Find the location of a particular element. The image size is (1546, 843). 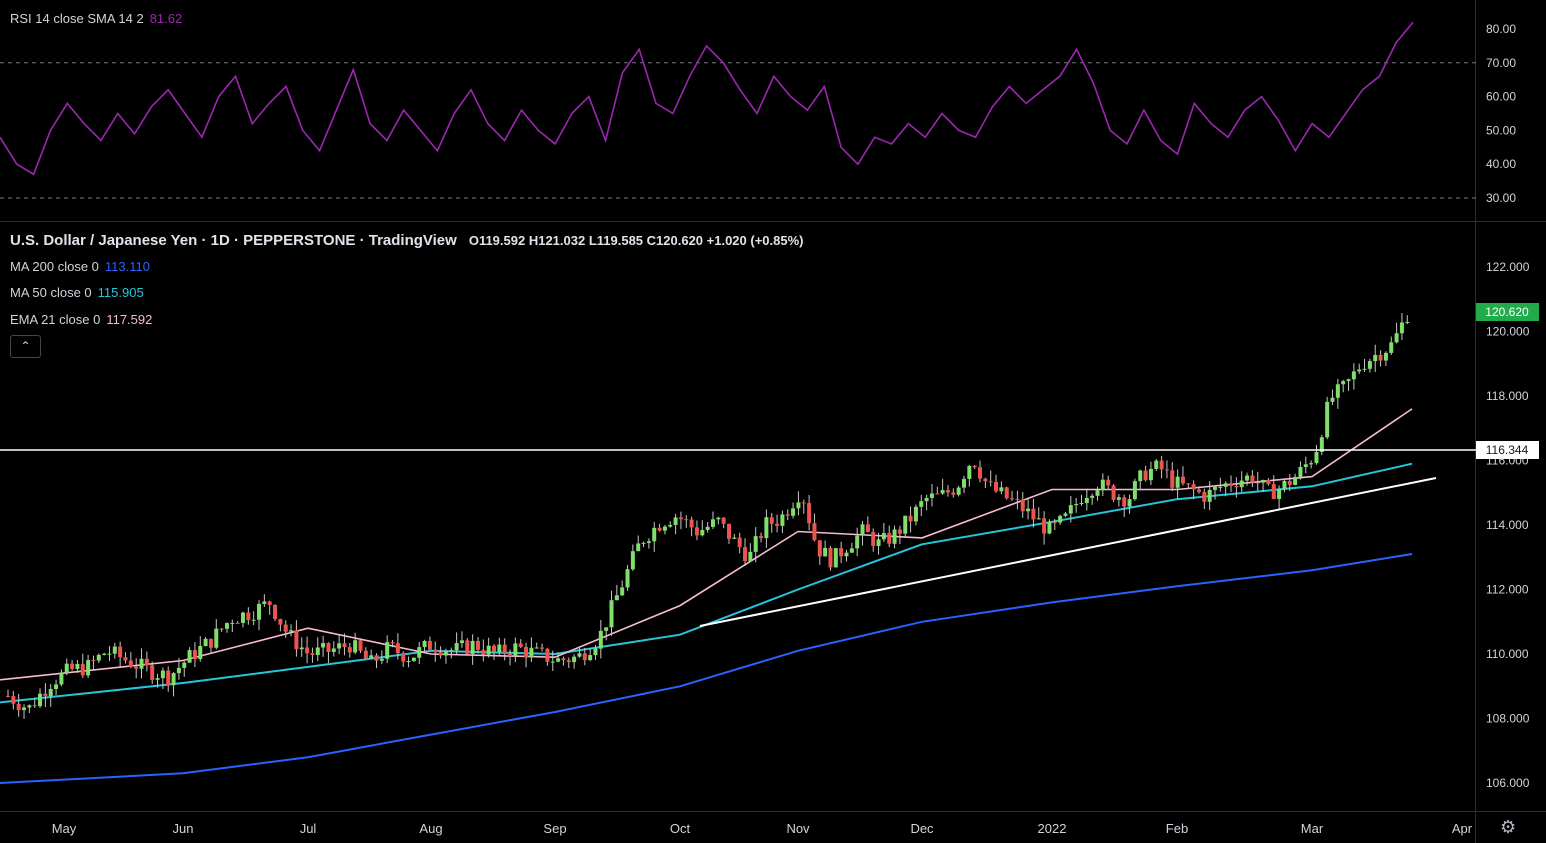

collapse-legend-button: ⌃ is located at coordinates (25, 346).